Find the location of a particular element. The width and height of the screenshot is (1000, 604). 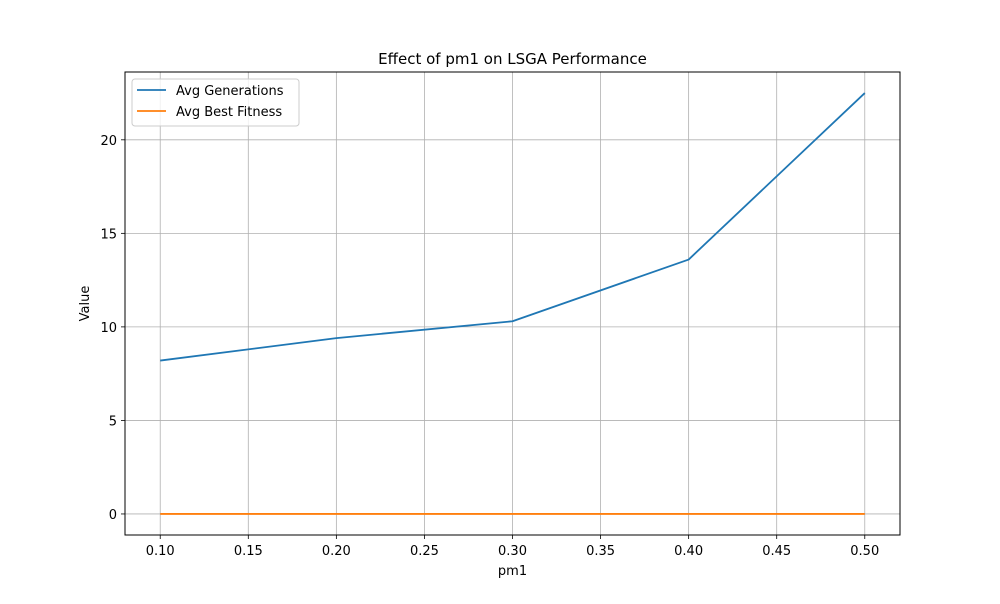

y-axis-label: Value is located at coordinates (85, 304).